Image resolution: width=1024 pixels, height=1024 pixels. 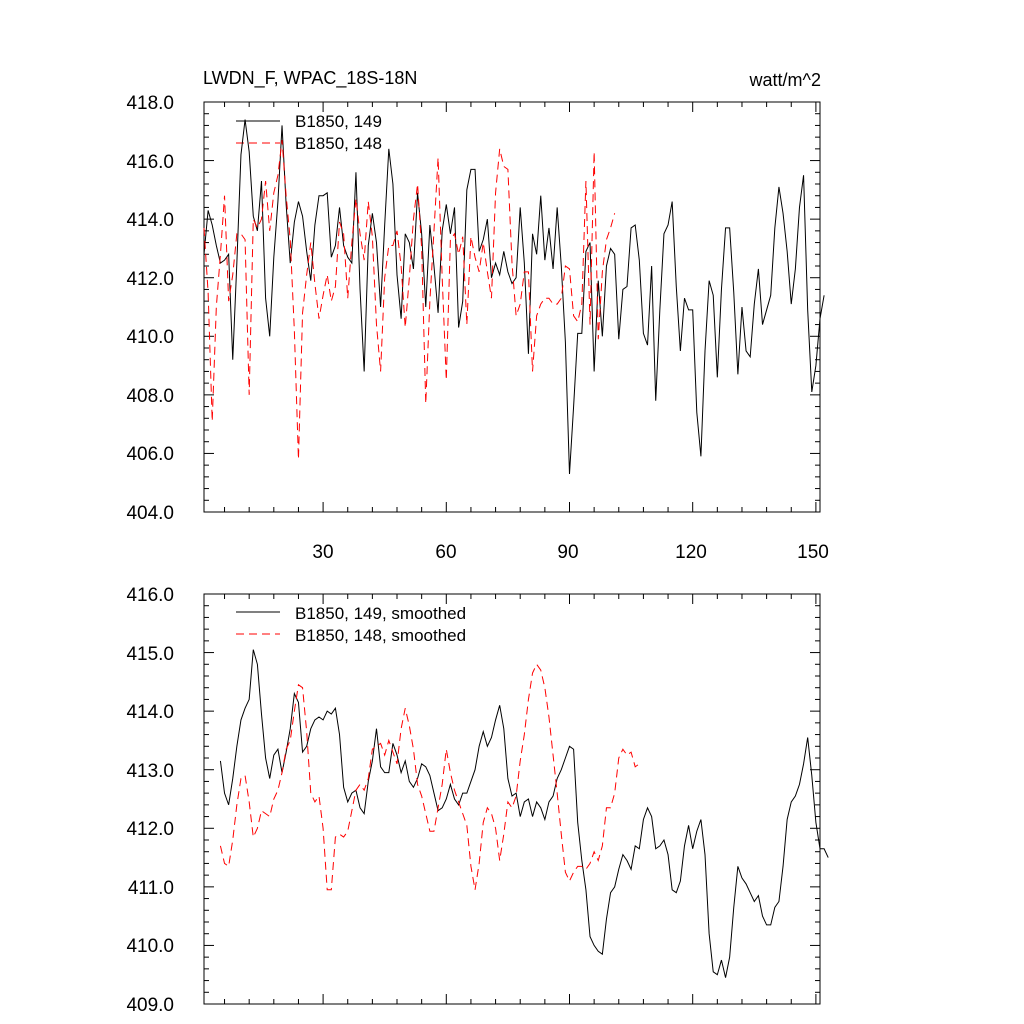 What do you see at coordinates (150, 654) in the screenshot?
I see `bottom-y-tick-label: 415.0` at bounding box center [150, 654].